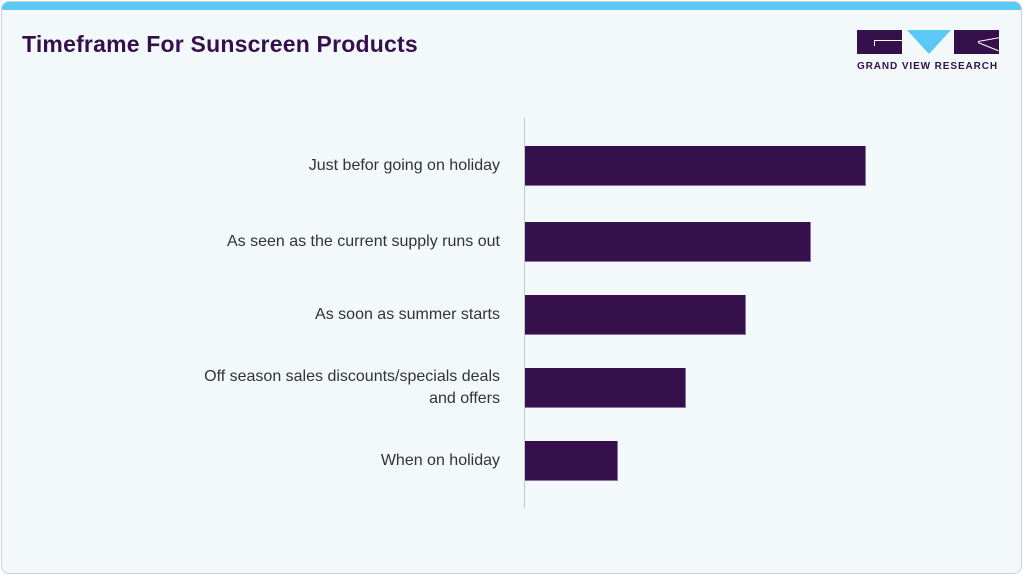 The height and width of the screenshot is (577, 1025). What do you see at coordinates (220, 44) in the screenshot?
I see `chart-title: Timeframe For Sunscreen Products` at bounding box center [220, 44].